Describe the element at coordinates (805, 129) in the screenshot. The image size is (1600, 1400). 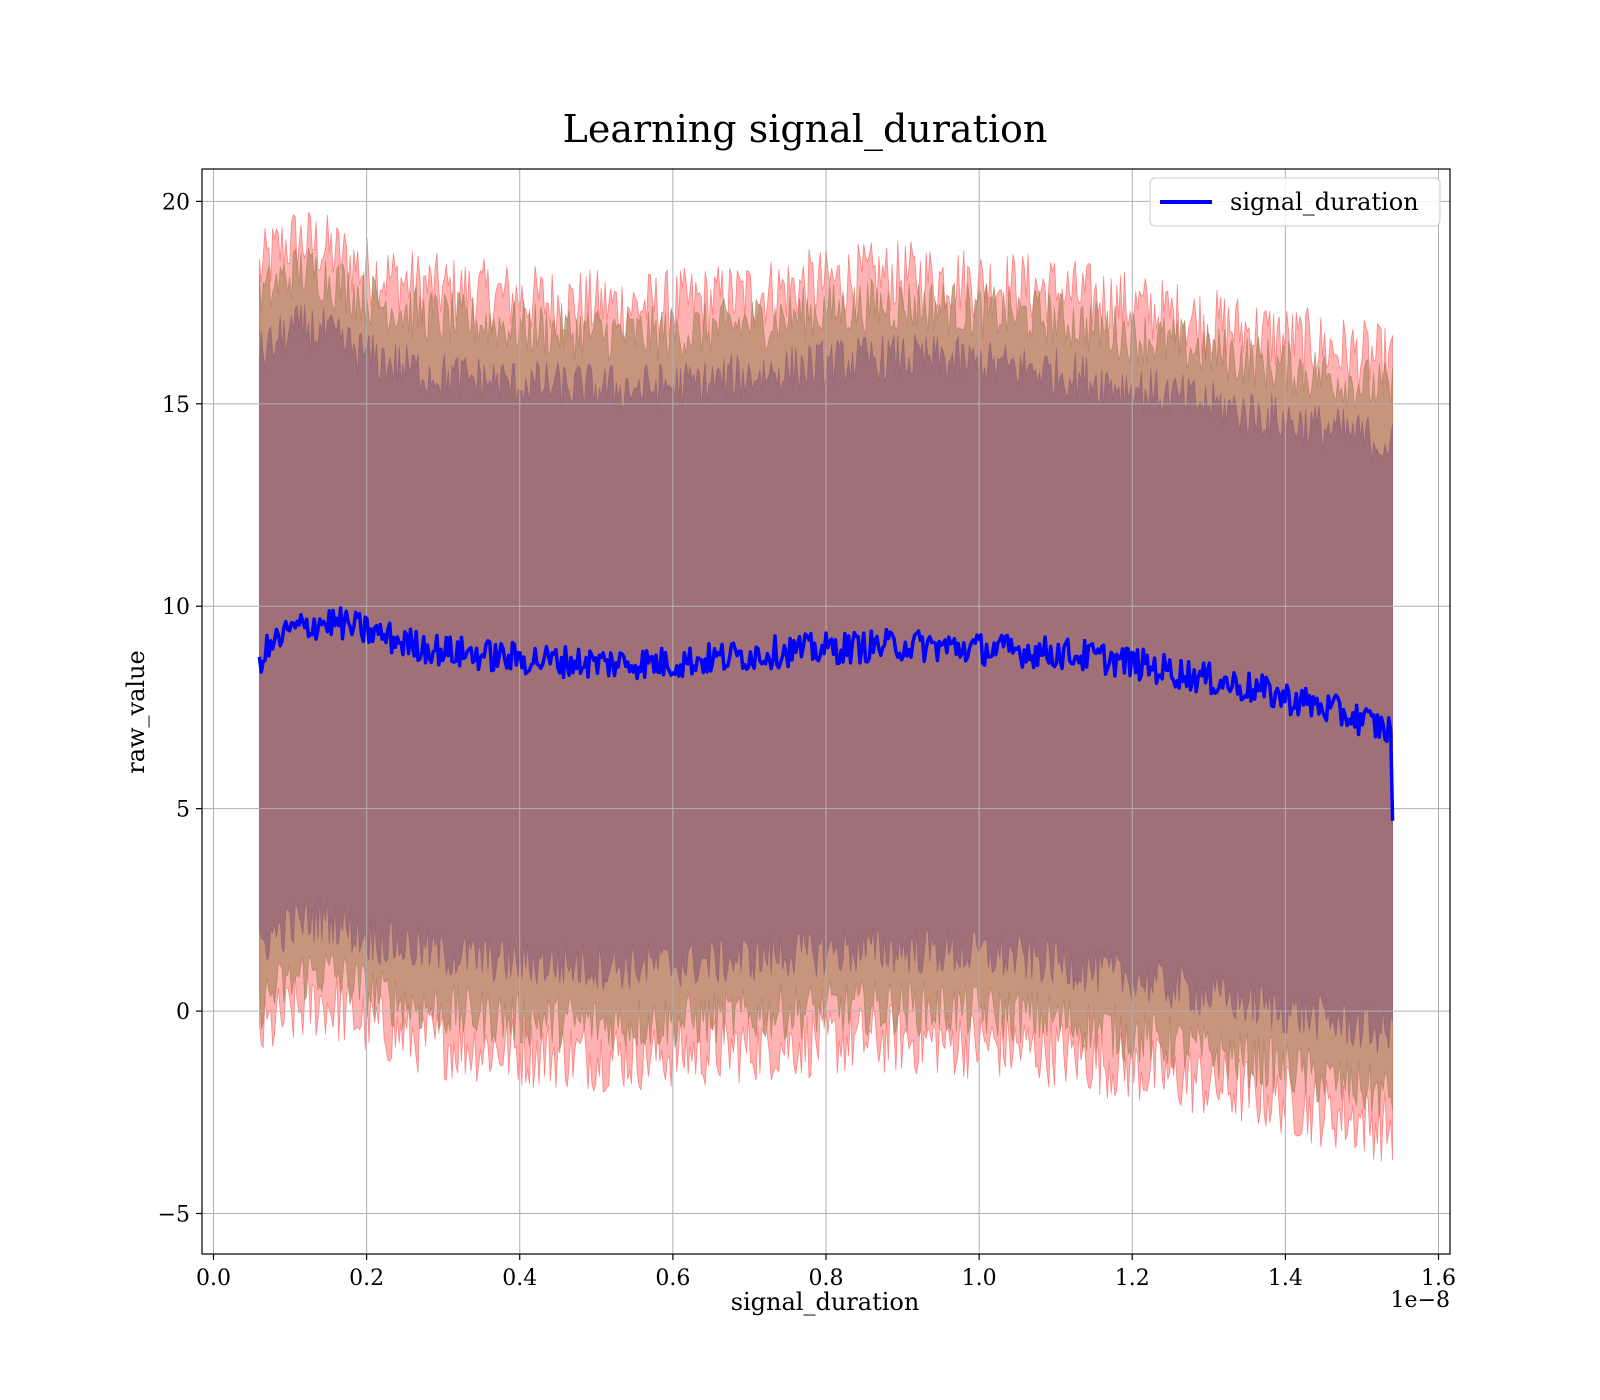
I see `chart-title: Learning signal_duration` at that location.